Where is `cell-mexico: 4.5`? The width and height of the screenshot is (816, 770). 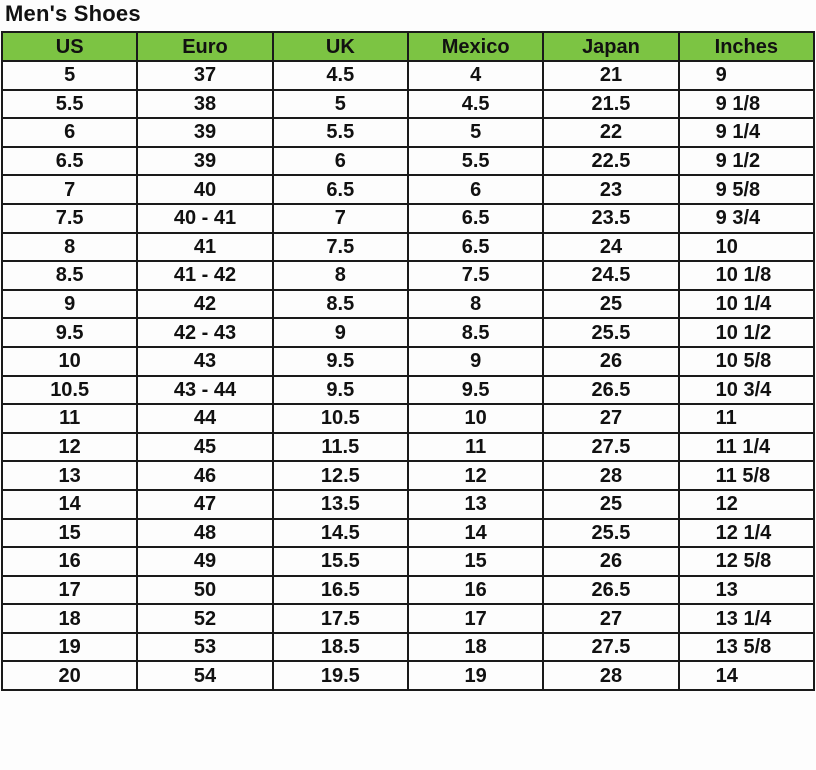
cell-mexico: 4.5 is located at coordinates (475, 104).